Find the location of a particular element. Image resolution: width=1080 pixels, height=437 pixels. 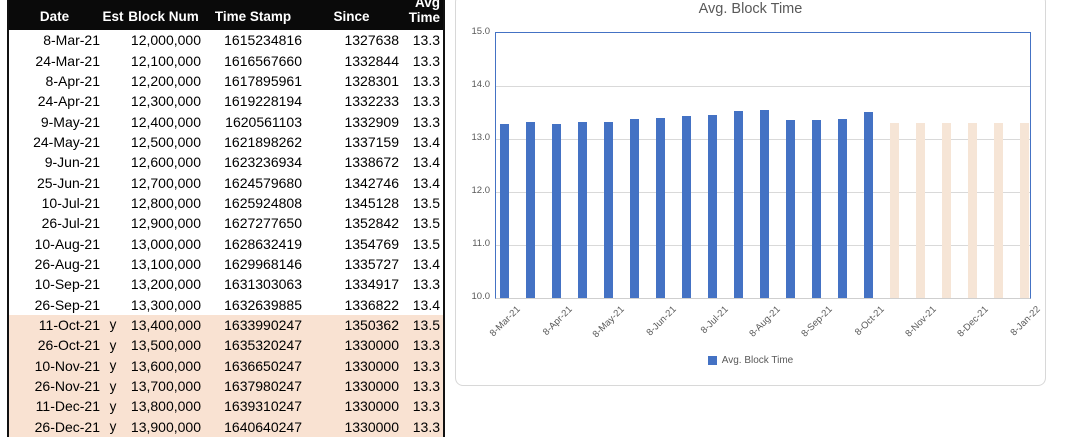

cell-block-num: 13,400,000 is located at coordinates (165, 324).